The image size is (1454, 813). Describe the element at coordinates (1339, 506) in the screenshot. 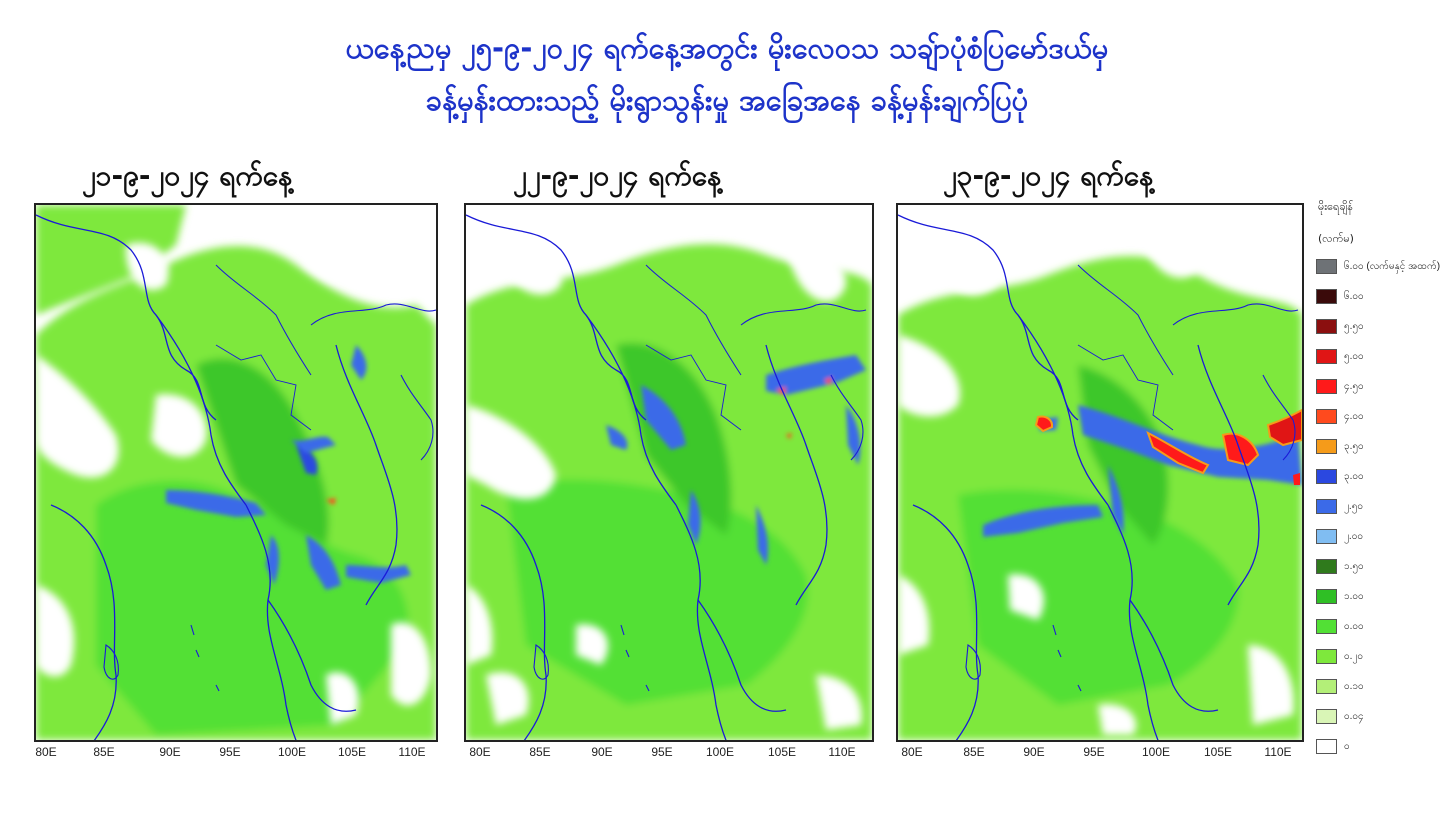

I see `legend-row: ၂.၅၀` at that location.